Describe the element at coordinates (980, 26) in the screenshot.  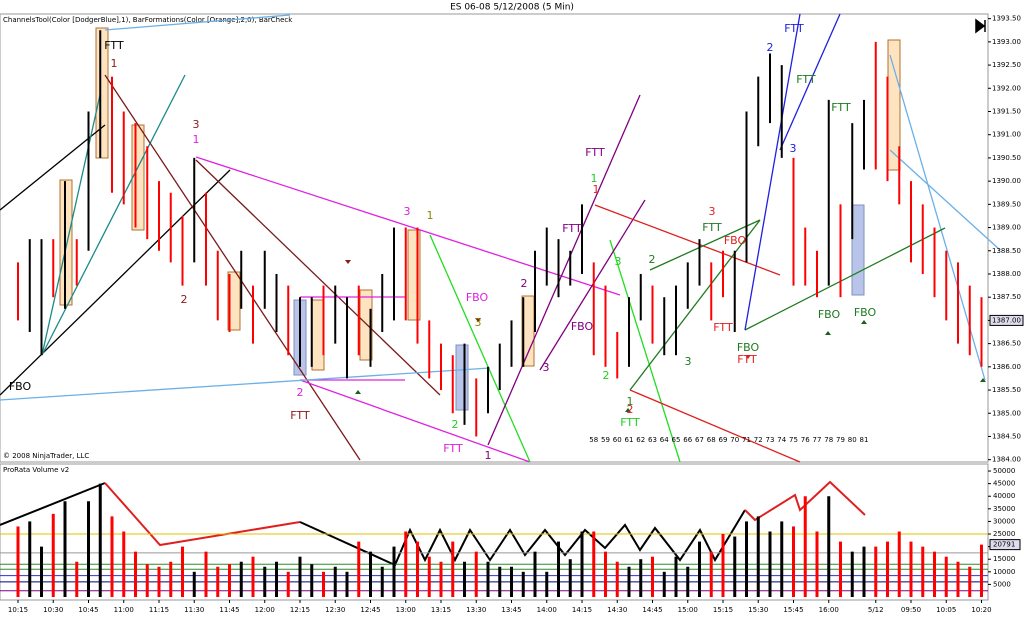
I see `scroll-end-button` at that location.